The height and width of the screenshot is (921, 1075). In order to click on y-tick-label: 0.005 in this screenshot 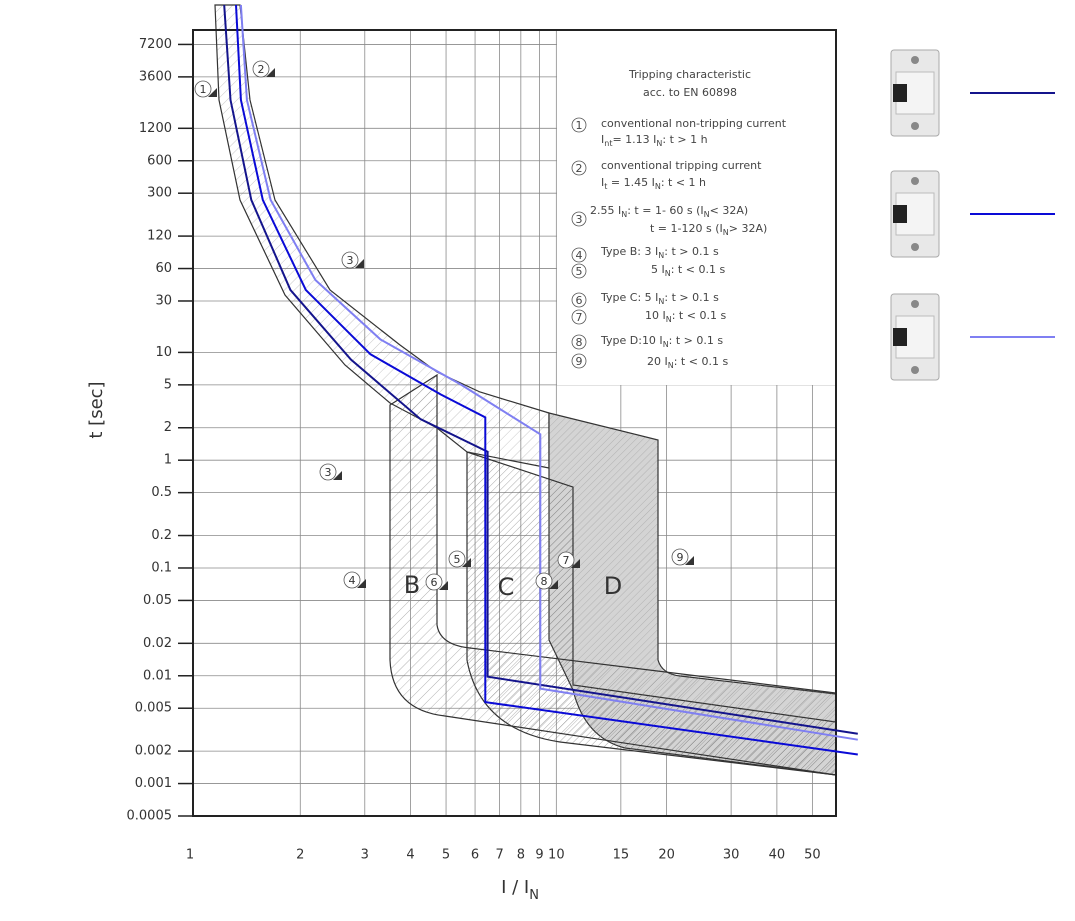, I will do `click(153, 708)`.